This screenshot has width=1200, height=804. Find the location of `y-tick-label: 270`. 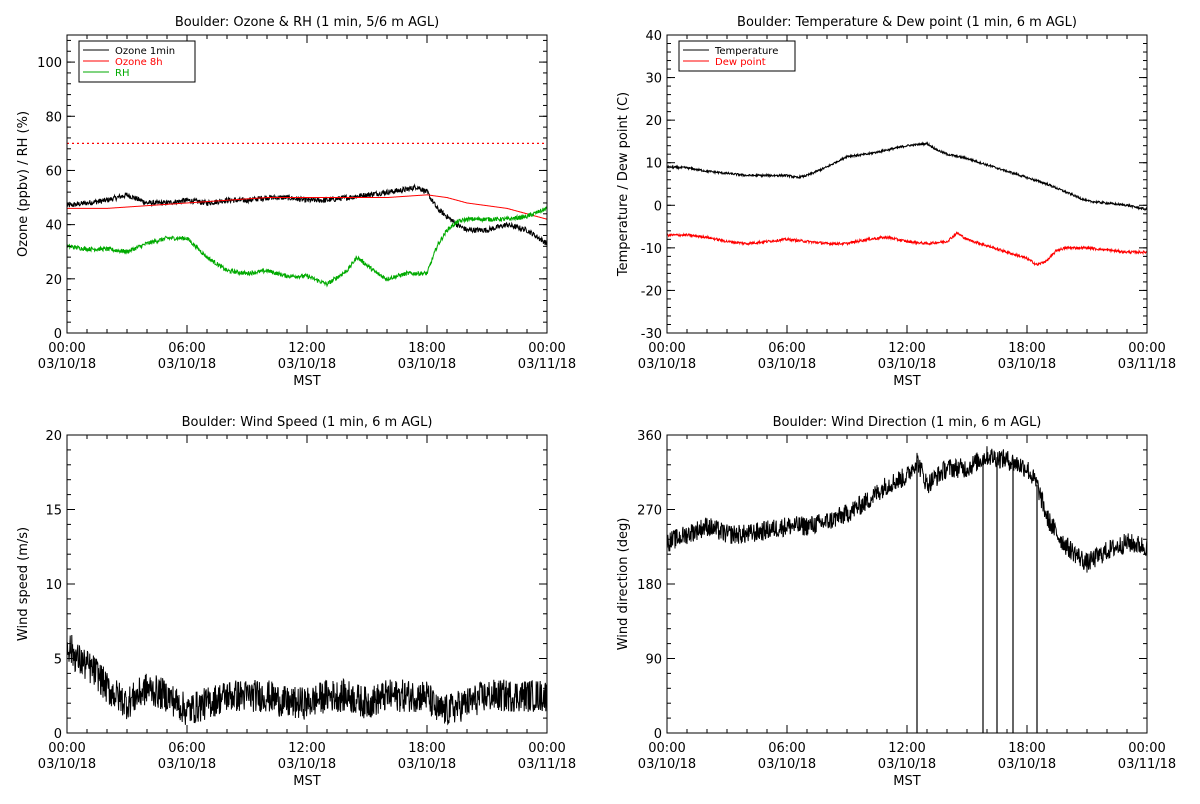

y-tick-label: 270 is located at coordinates (649, 511).